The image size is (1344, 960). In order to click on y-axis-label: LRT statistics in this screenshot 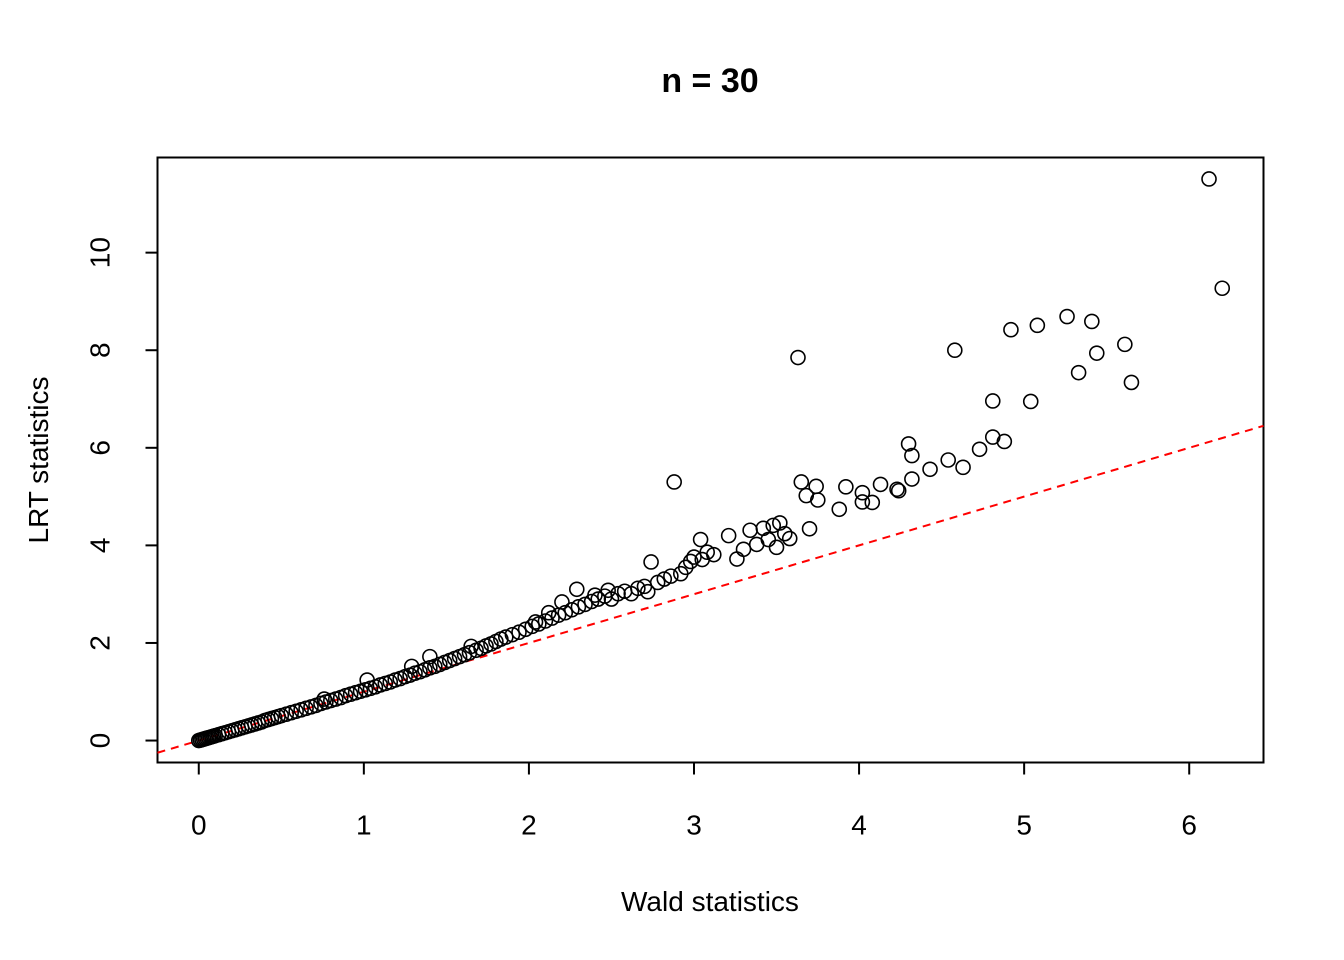, I will do `click(38, 459)`.